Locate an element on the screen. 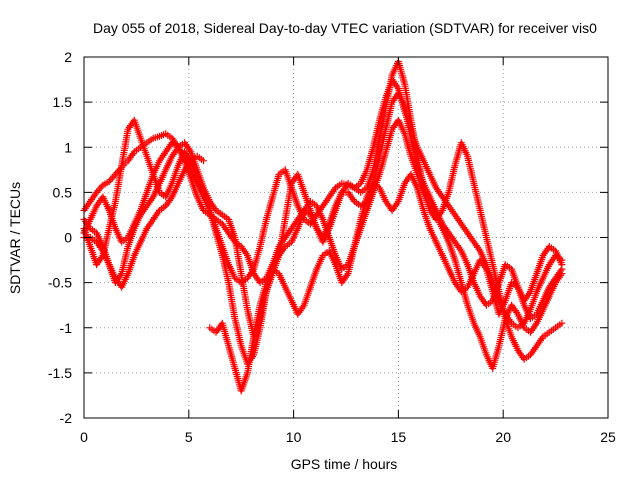 This screenshot has height=480, width=640. y-tick-label: 2 is located at coordinates (68, 57).